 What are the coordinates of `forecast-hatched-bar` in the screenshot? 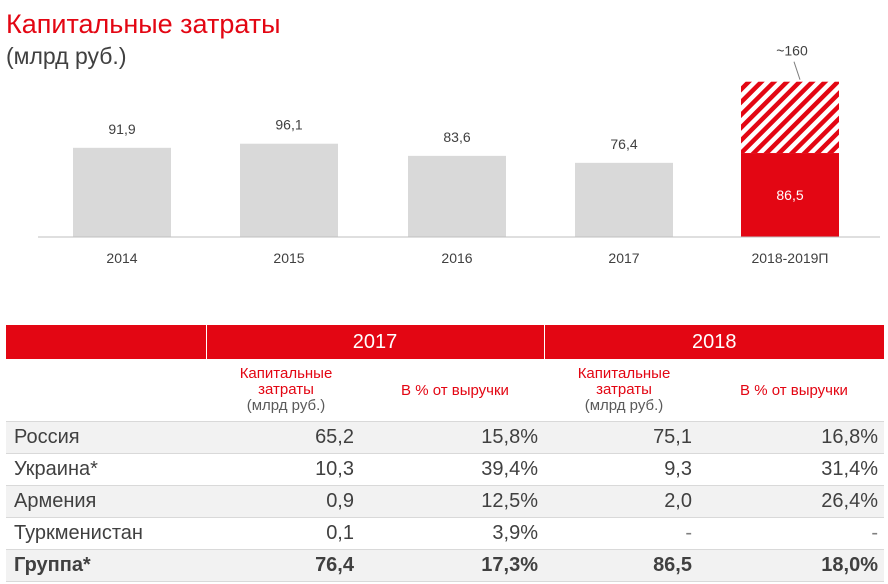 It's located at (790, 117).